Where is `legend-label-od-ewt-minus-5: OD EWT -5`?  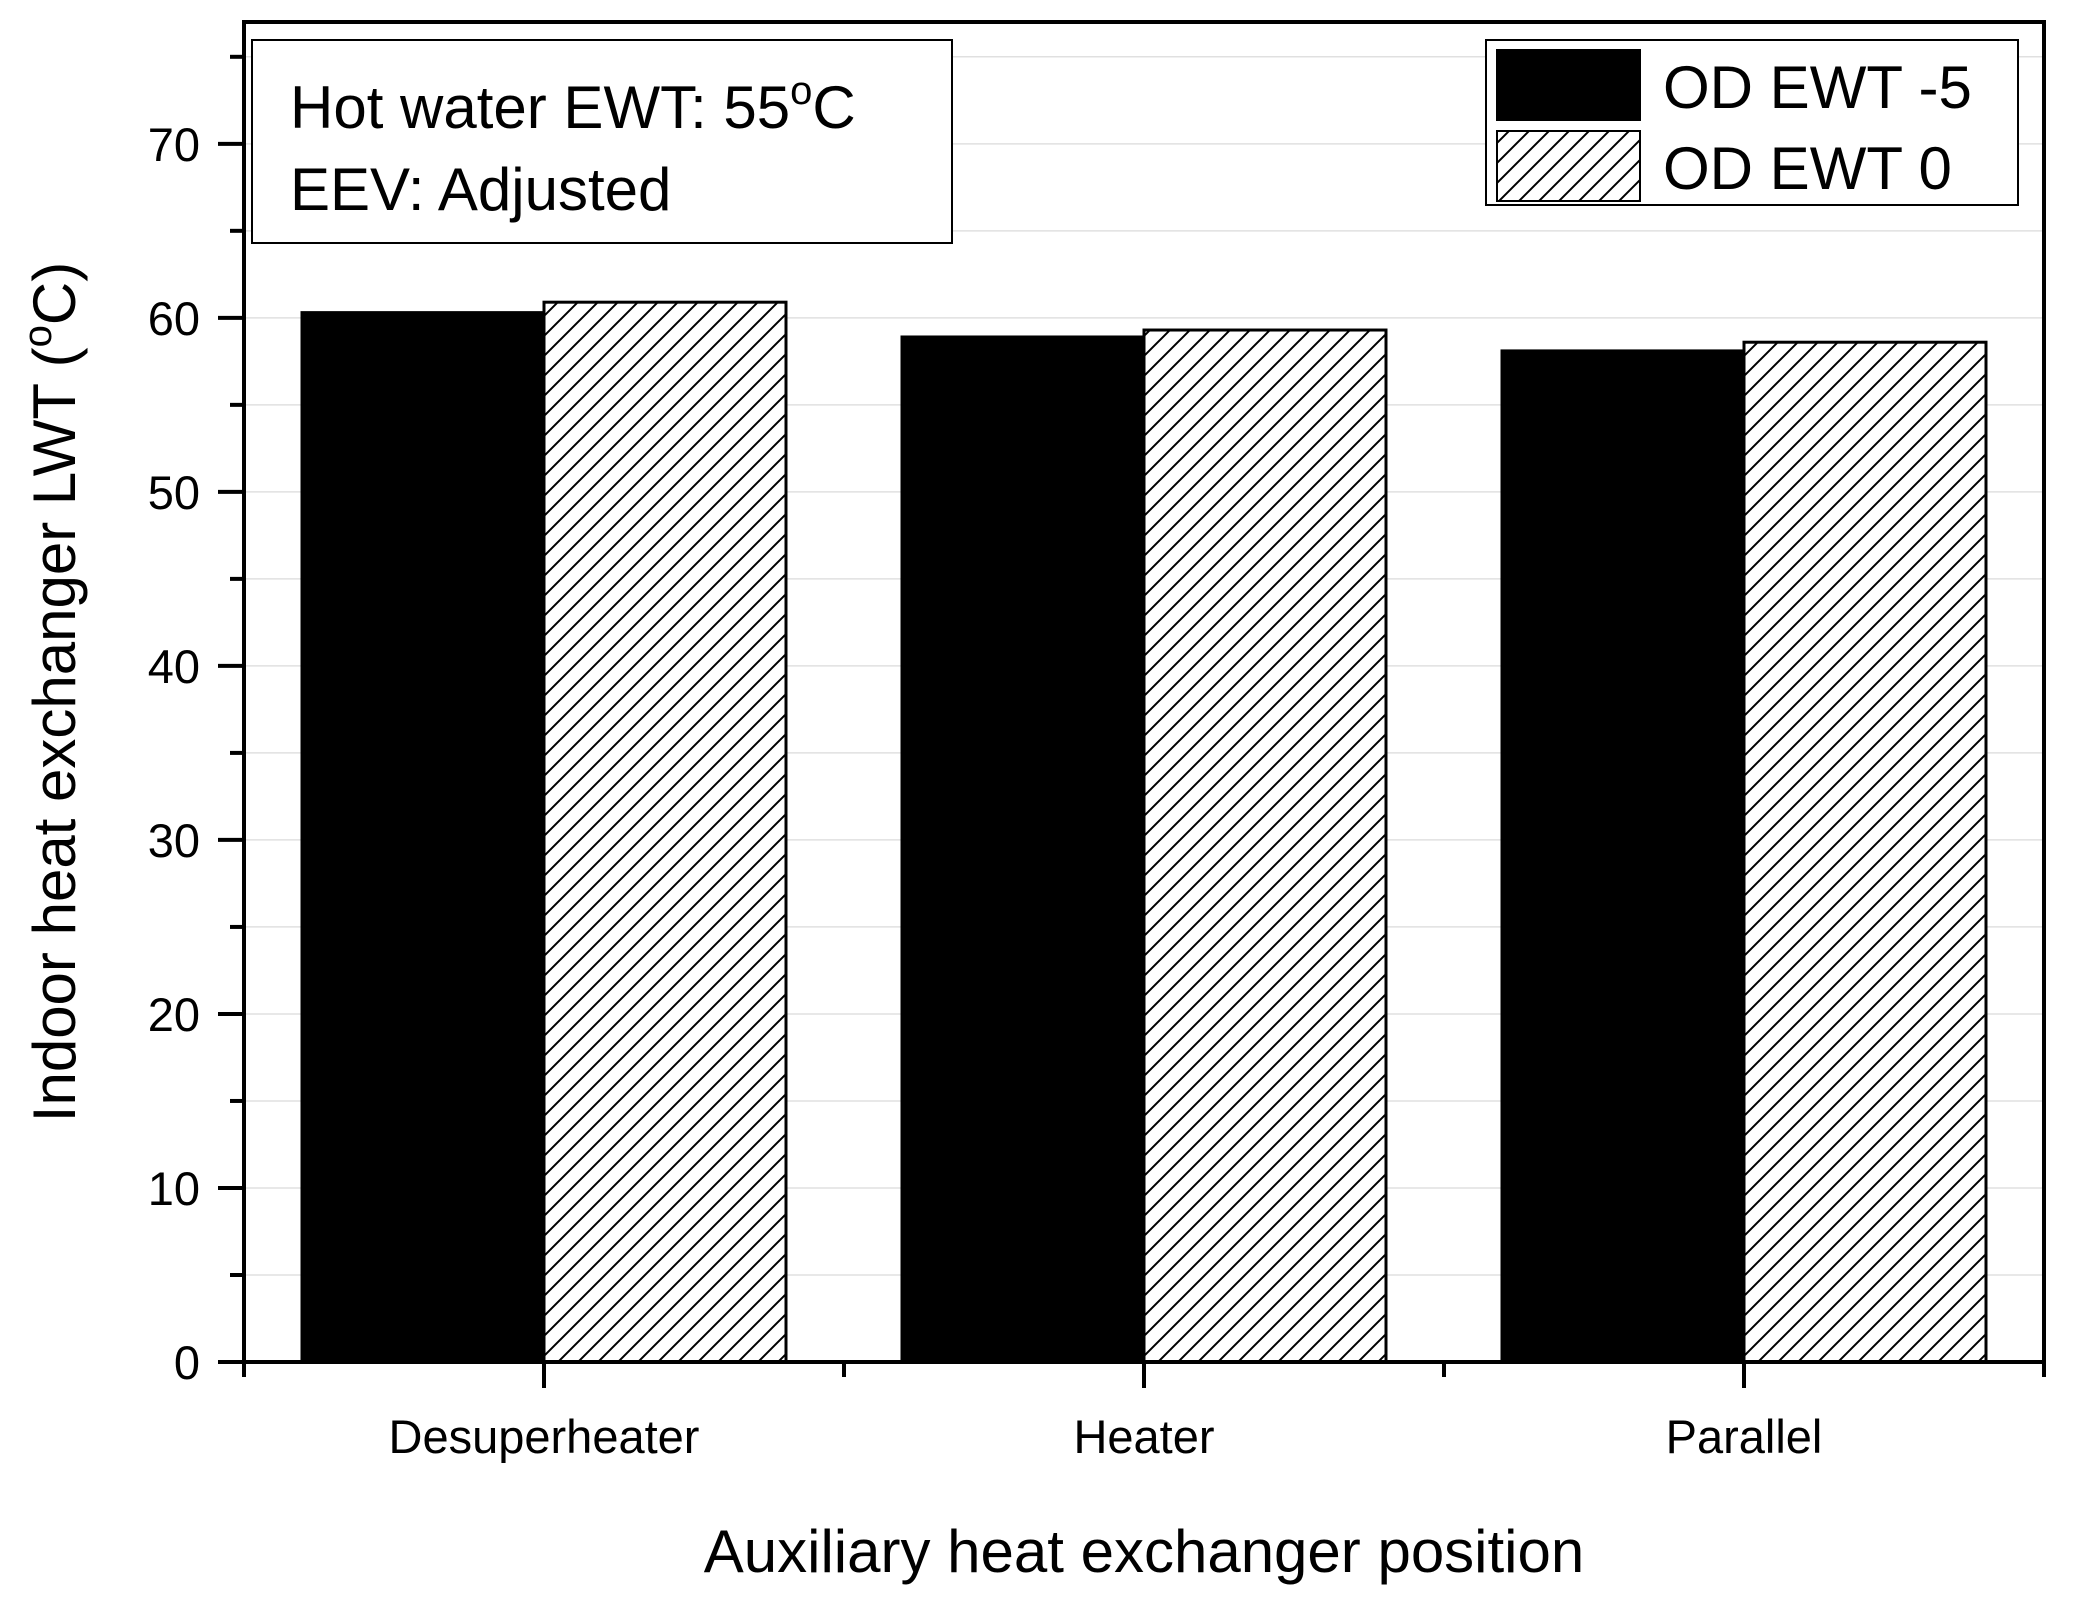
legend-label-od-ewt-minus-5: OD EWT -5 is located at coordinates (1817, 87).